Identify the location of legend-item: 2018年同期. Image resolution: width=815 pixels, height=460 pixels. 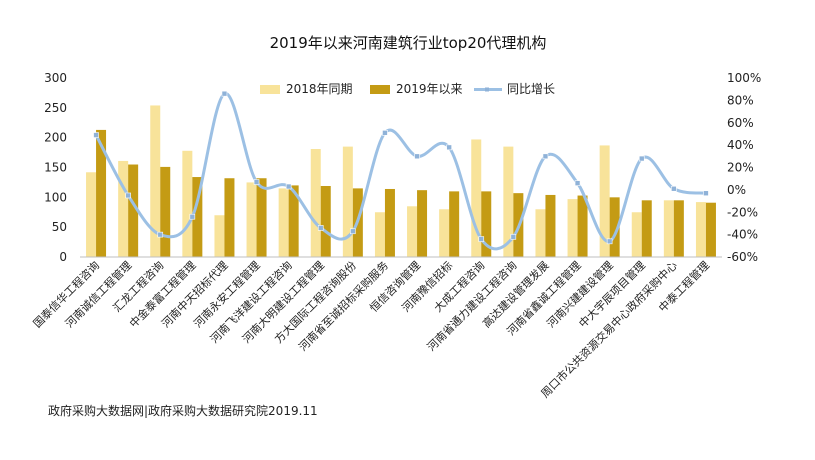
(306, 89).